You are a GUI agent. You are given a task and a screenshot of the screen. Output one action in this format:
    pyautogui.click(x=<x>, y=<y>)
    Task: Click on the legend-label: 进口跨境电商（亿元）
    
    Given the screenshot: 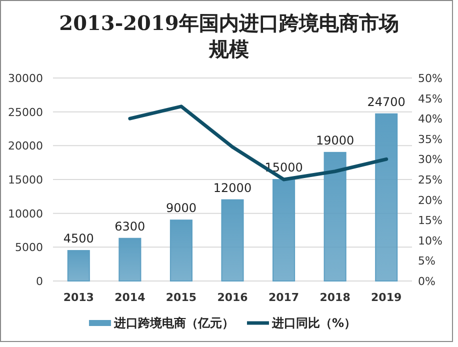 What is the action you would take?
    pyautogui.click(x=173, y=323)
    